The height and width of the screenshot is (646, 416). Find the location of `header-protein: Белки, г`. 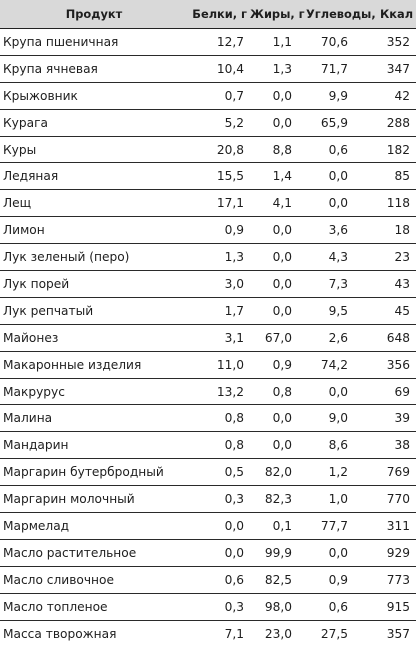

header-protein: Белки, г is located at coordinates (219, 14).